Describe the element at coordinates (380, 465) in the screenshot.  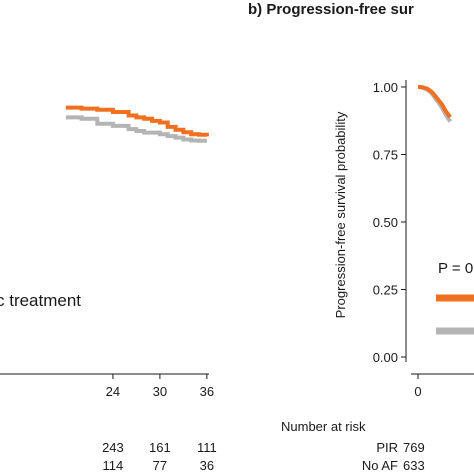
I see `risk-row-label: No AF` at that location.